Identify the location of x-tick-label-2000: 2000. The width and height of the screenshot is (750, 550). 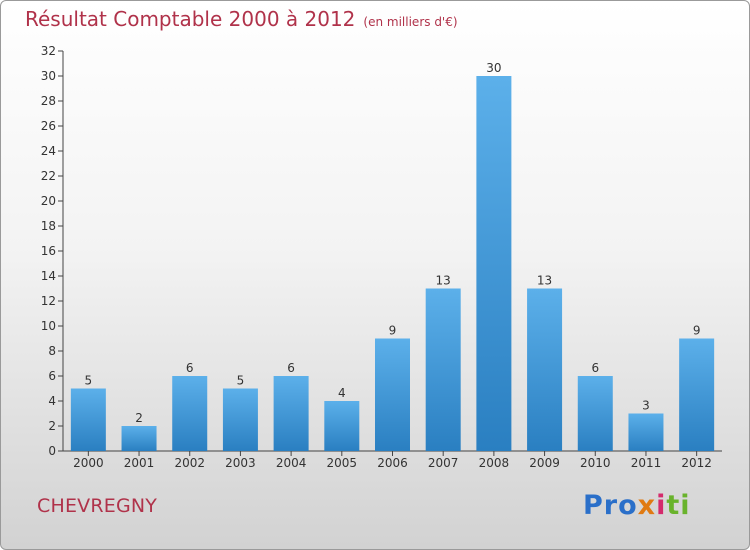
(88, 463).